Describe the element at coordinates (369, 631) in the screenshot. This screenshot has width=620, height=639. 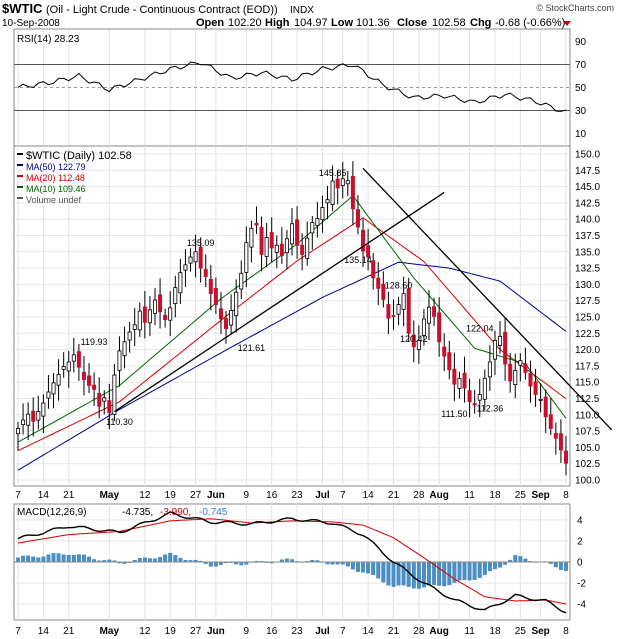
I see `x-tick-label-macd: 14` at that location.